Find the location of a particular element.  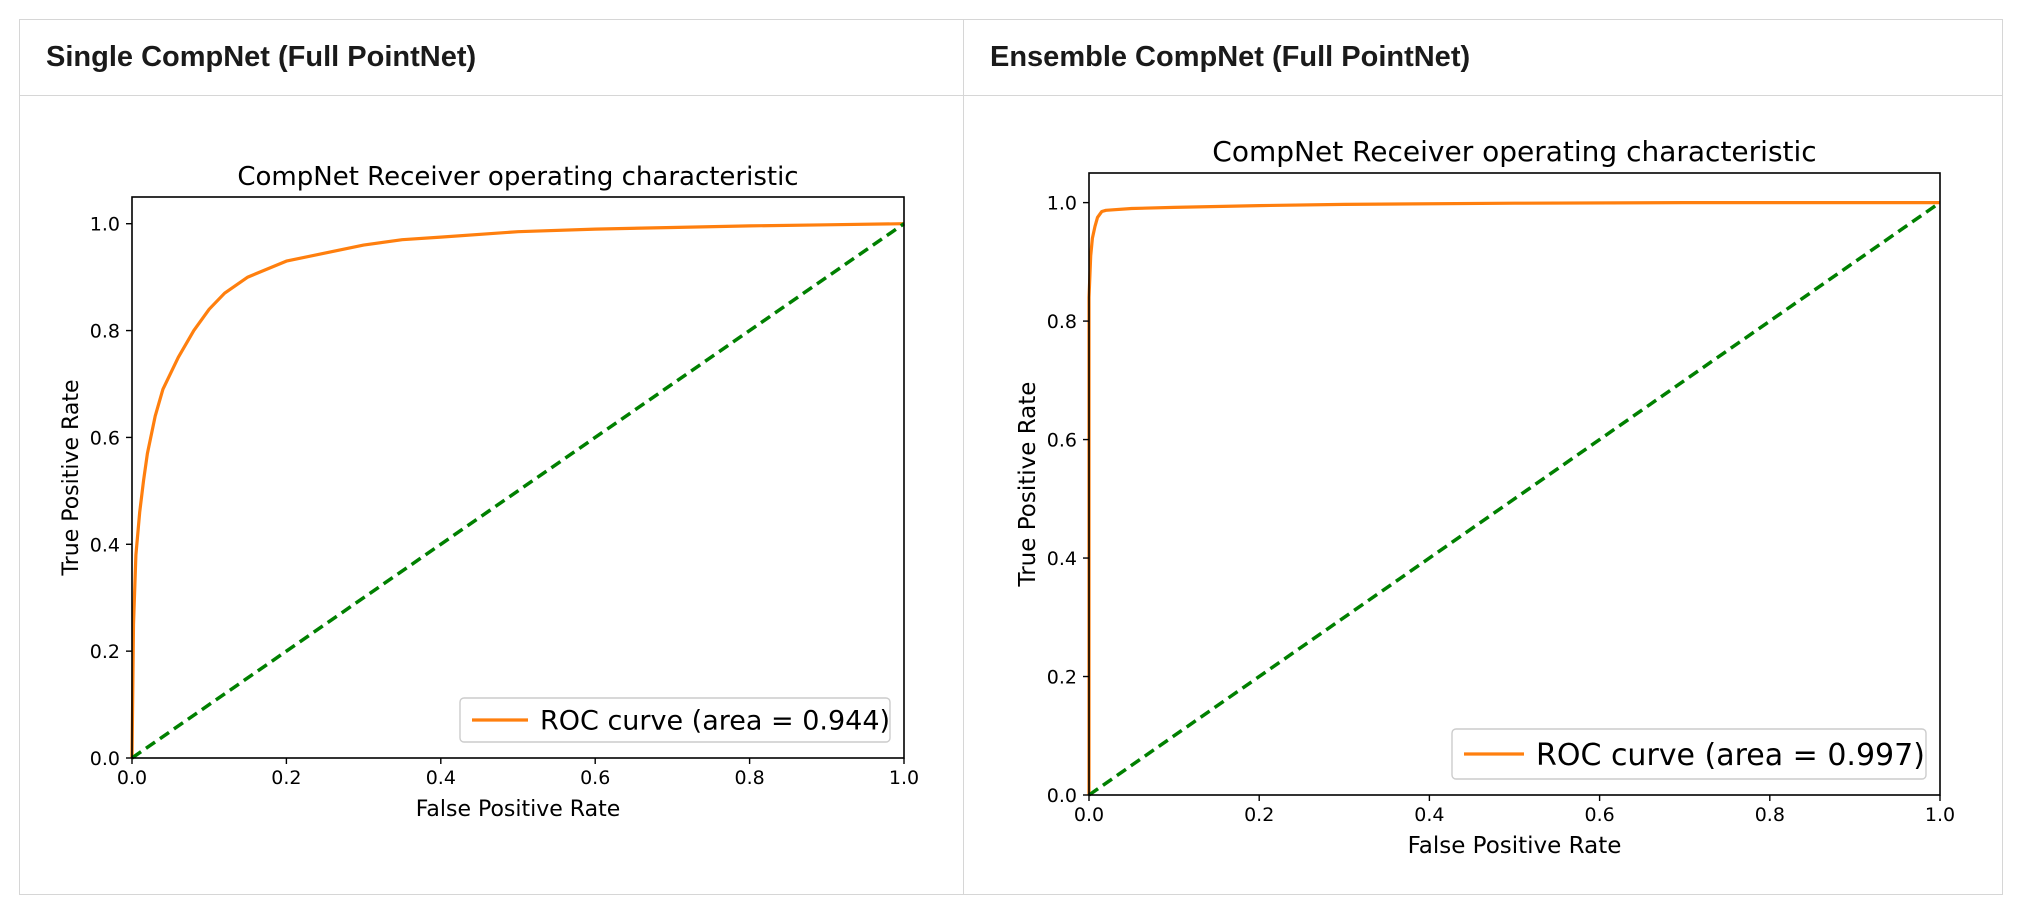

legend-roc-label: ROC curve (area = 0.997) is located at coordinates (1730, 755).